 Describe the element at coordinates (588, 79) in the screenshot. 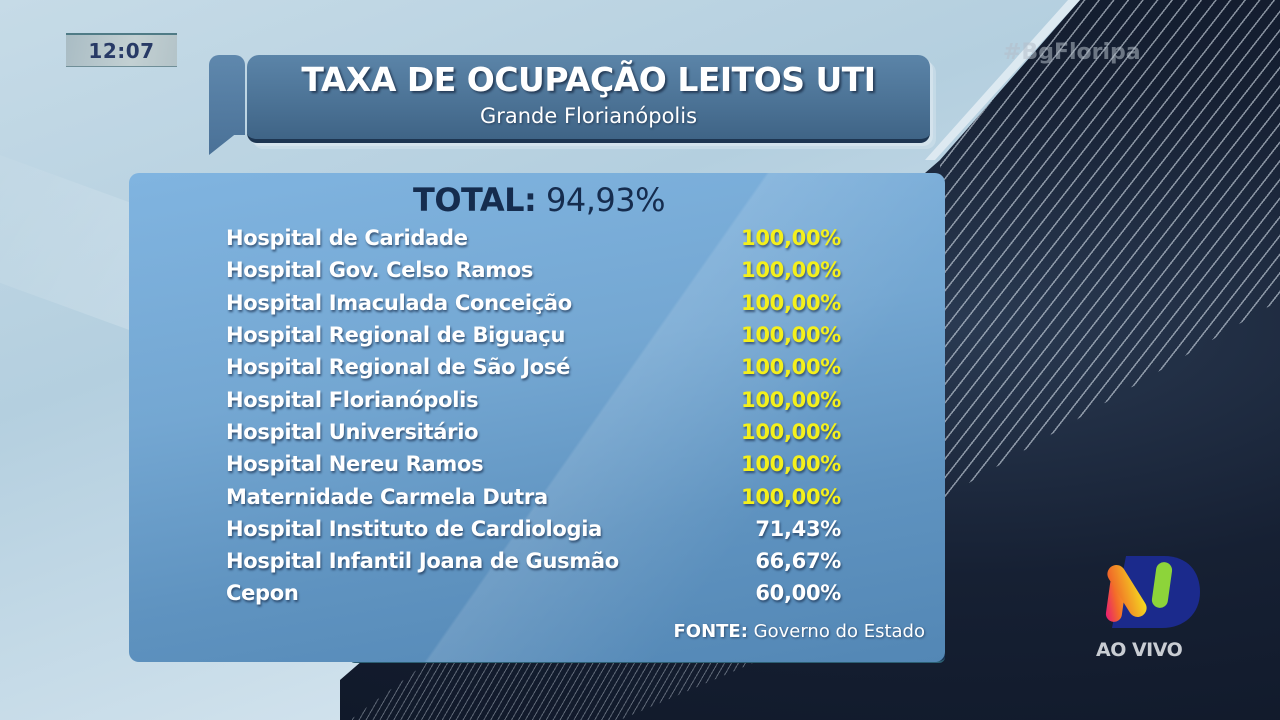

I see `page-title: TAXA DE OCUPAÇÃO LEITOS UTI` at that location.